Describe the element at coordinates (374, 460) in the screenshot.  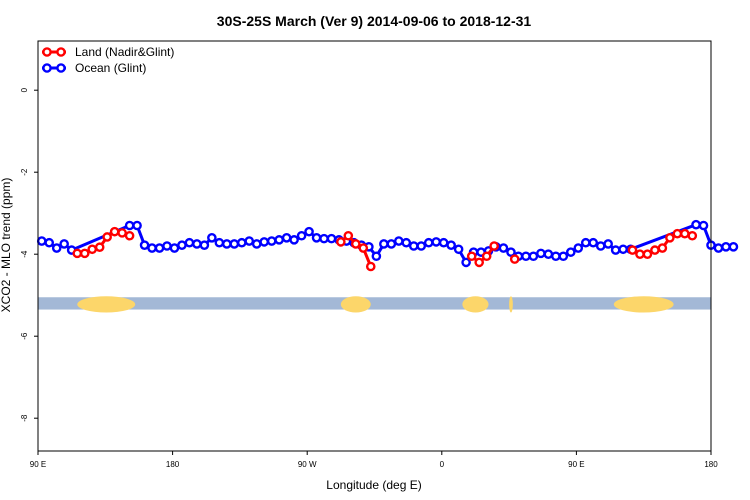
I see `x-axis: 90 E 180 90 W 0 90 E 180` at that location.